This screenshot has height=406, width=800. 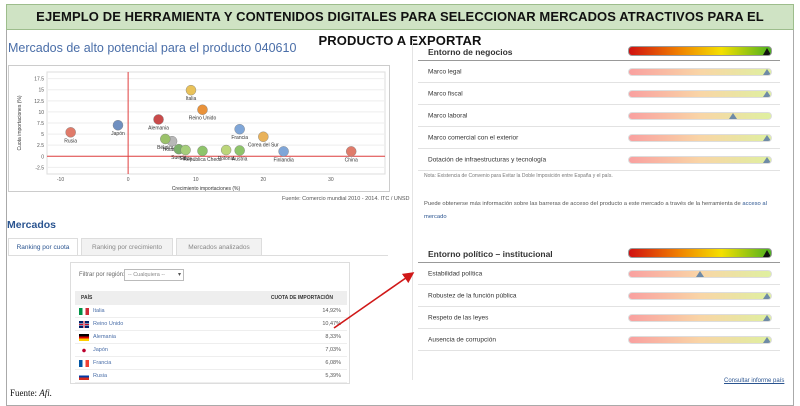 I want to click on table-row: Reino Unido 10,47%, so click(x=211, y=324).